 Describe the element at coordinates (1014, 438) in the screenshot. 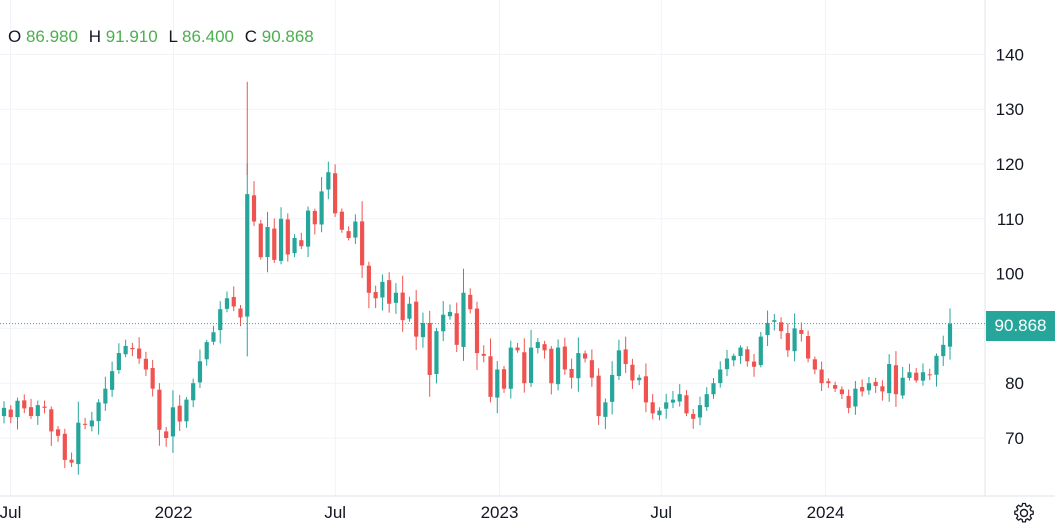

I see `y-tick-label: 70` at that location.